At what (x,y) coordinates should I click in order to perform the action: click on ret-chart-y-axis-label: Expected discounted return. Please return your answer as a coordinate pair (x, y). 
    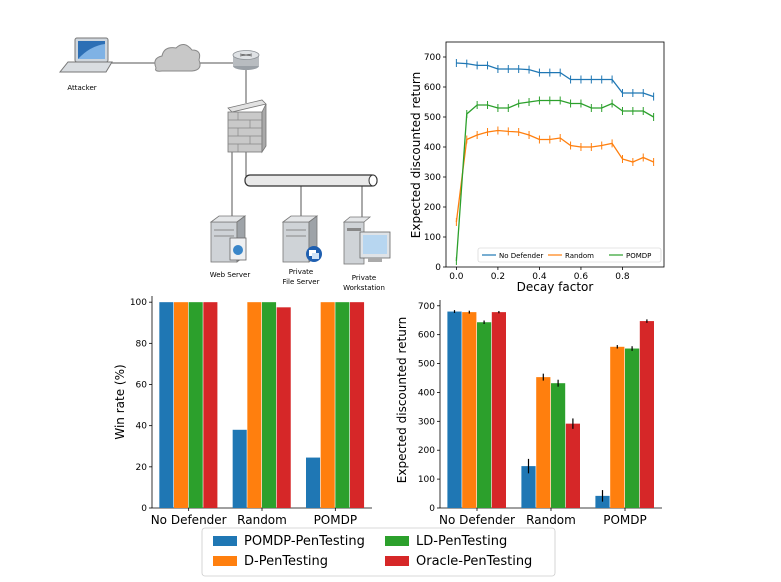
    Looking at the image, I should click on (402, 400).